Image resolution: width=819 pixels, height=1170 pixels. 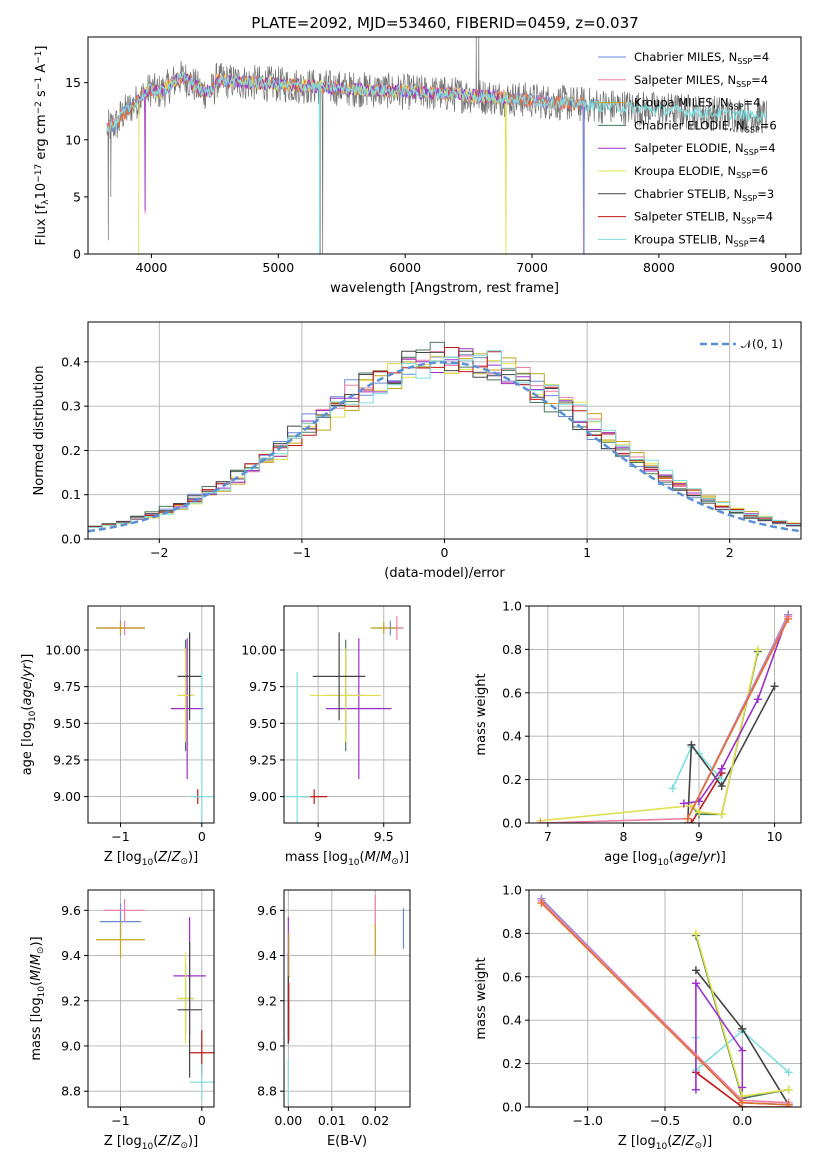 I want to click on histogram-salpeter-stelib, so click(x=444, y=437).